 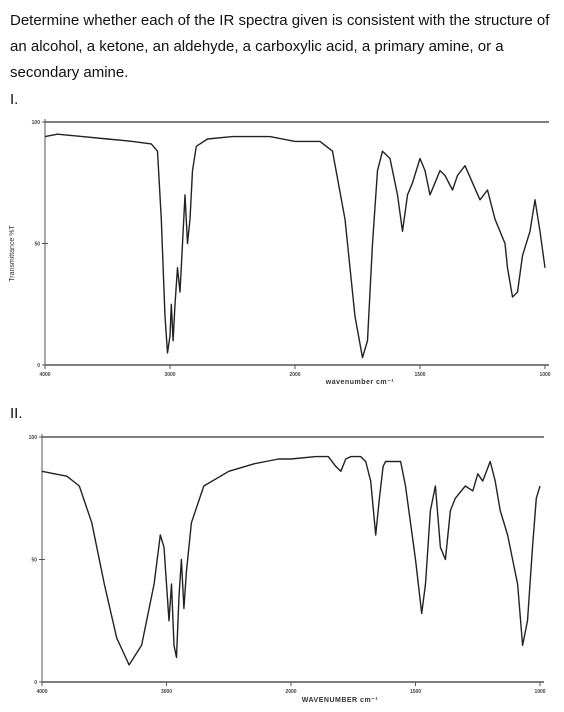 I want to click on chart-label: I., so click(x=14, y=99).